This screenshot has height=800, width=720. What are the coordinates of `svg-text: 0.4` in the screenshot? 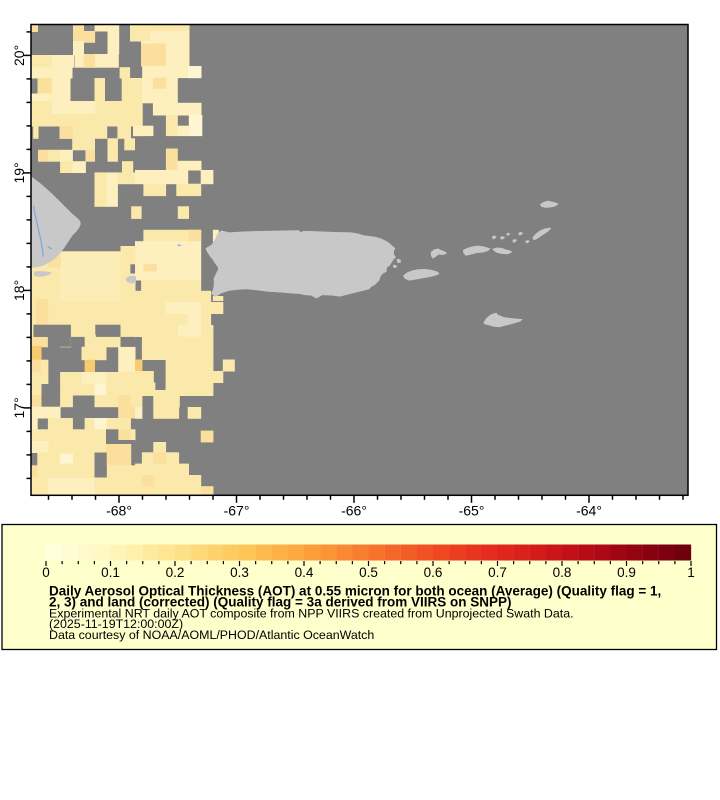 It's located at (304, 572).